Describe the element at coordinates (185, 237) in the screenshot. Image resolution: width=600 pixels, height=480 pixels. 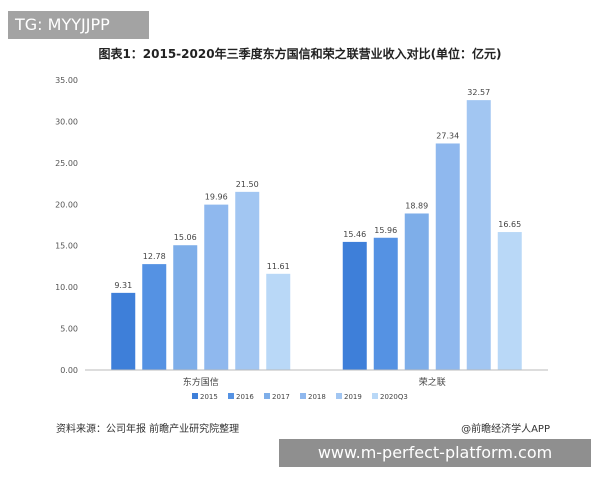
I see `bar-value-label: 15.06` at that location.